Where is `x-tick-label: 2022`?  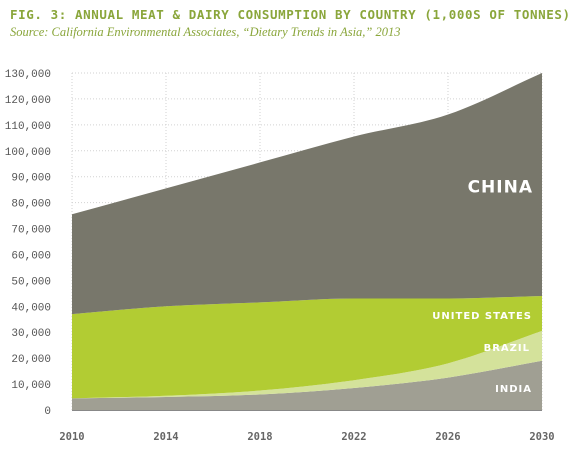 x-tick-label: 2022 is located at coordinates (353, 437).